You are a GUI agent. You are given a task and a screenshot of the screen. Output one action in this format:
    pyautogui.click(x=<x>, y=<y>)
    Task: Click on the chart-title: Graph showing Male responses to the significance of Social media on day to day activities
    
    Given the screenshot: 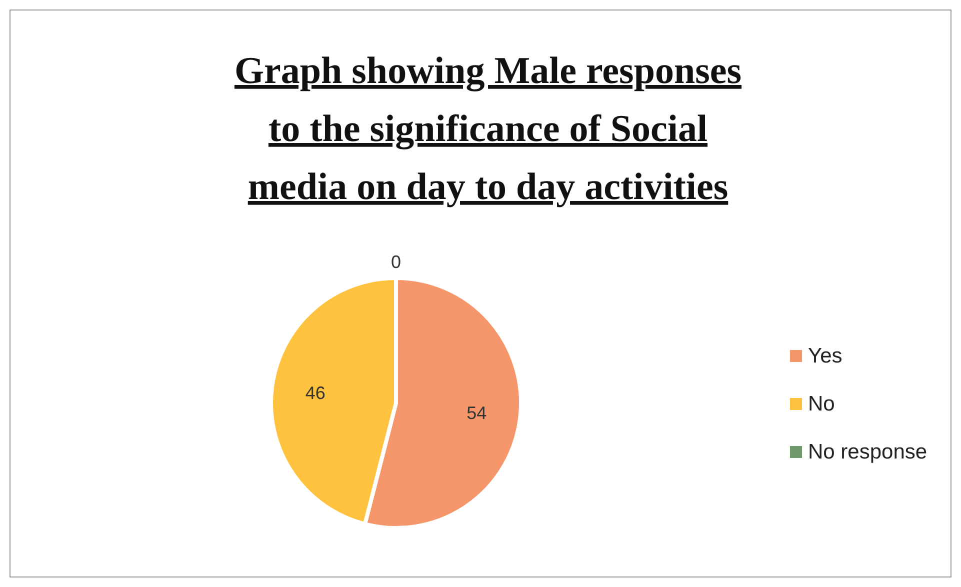 What is the action you would take?
    pyautogui.click(x=488, y=129)
    